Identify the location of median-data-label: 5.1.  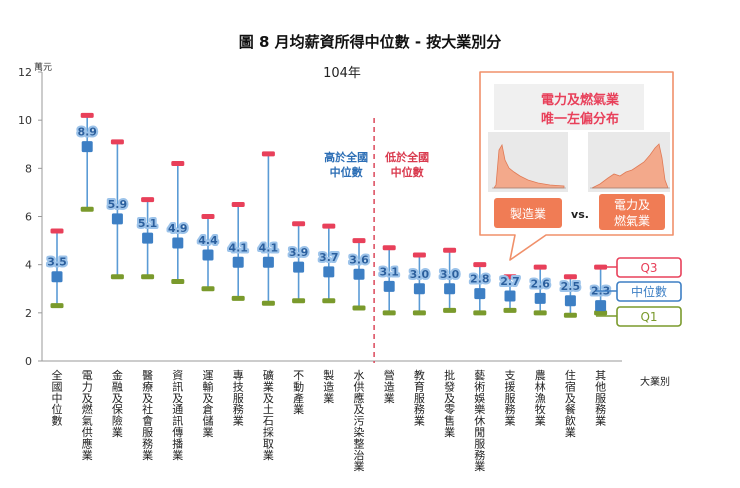
(148, 223).